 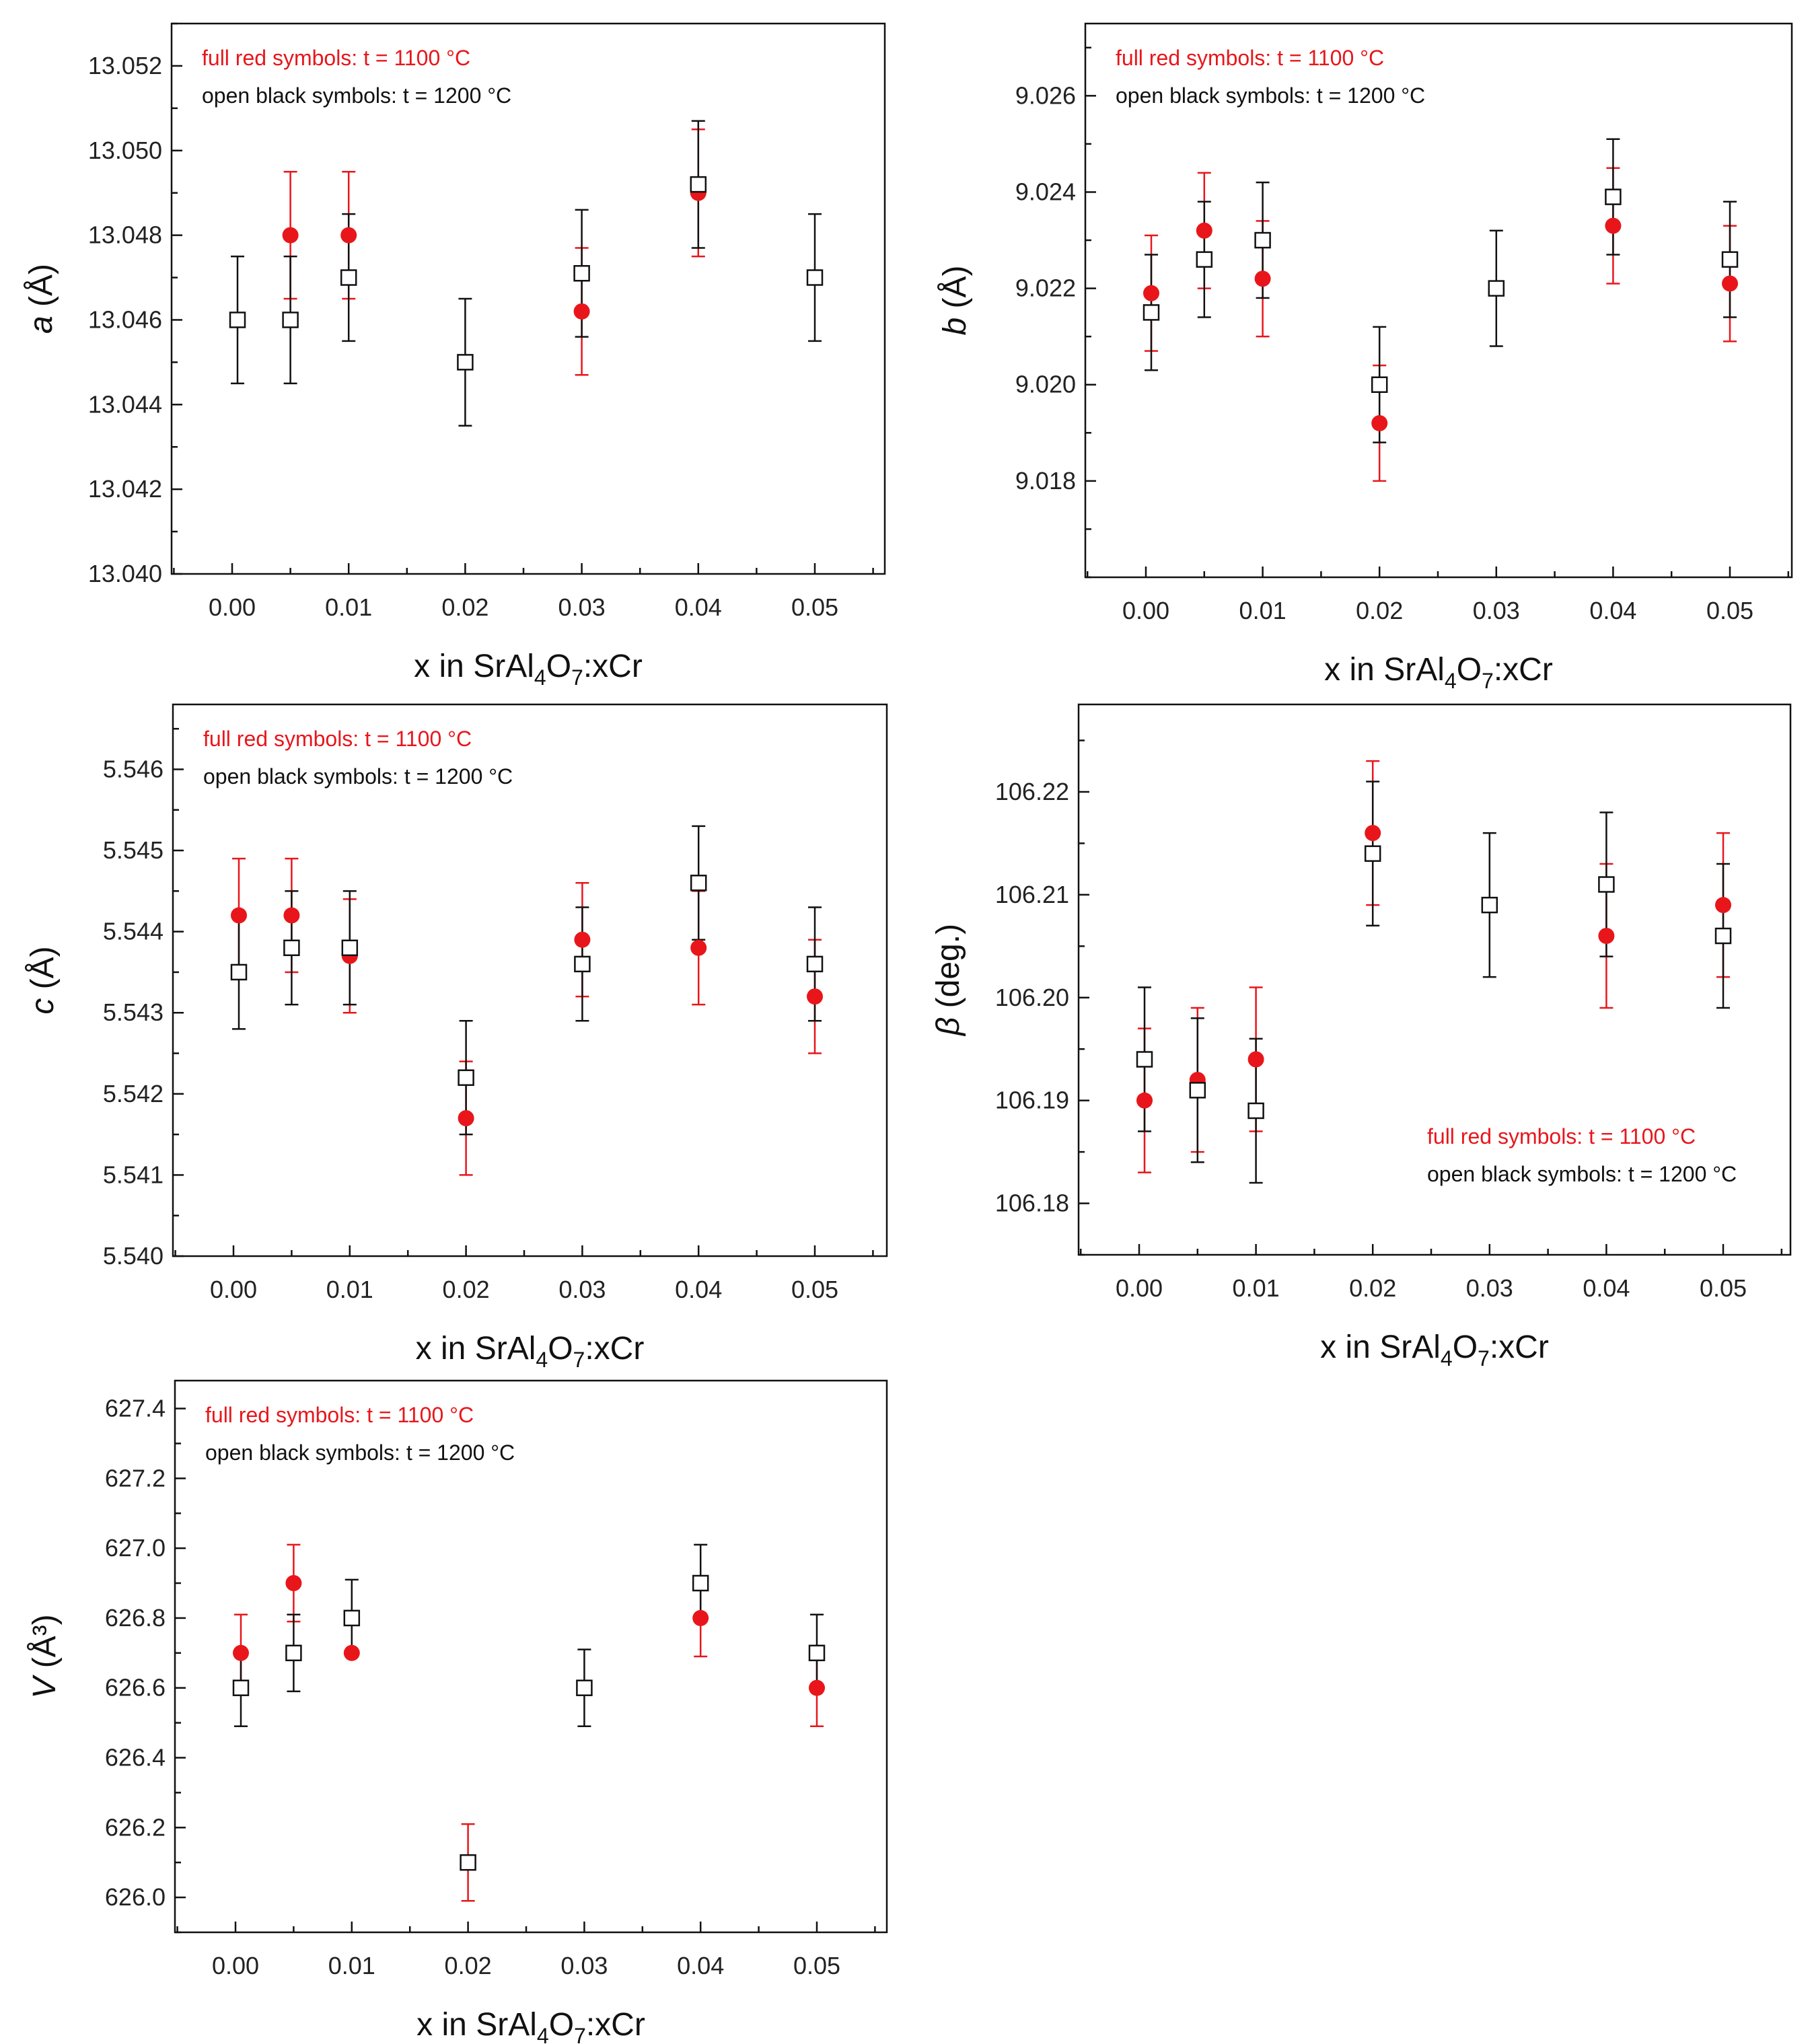 What do you see at coordinates (1729, 610) in the screenshot?
I see `x-tick-label-b-5: 0.05` at bounding box center [1729, 610].